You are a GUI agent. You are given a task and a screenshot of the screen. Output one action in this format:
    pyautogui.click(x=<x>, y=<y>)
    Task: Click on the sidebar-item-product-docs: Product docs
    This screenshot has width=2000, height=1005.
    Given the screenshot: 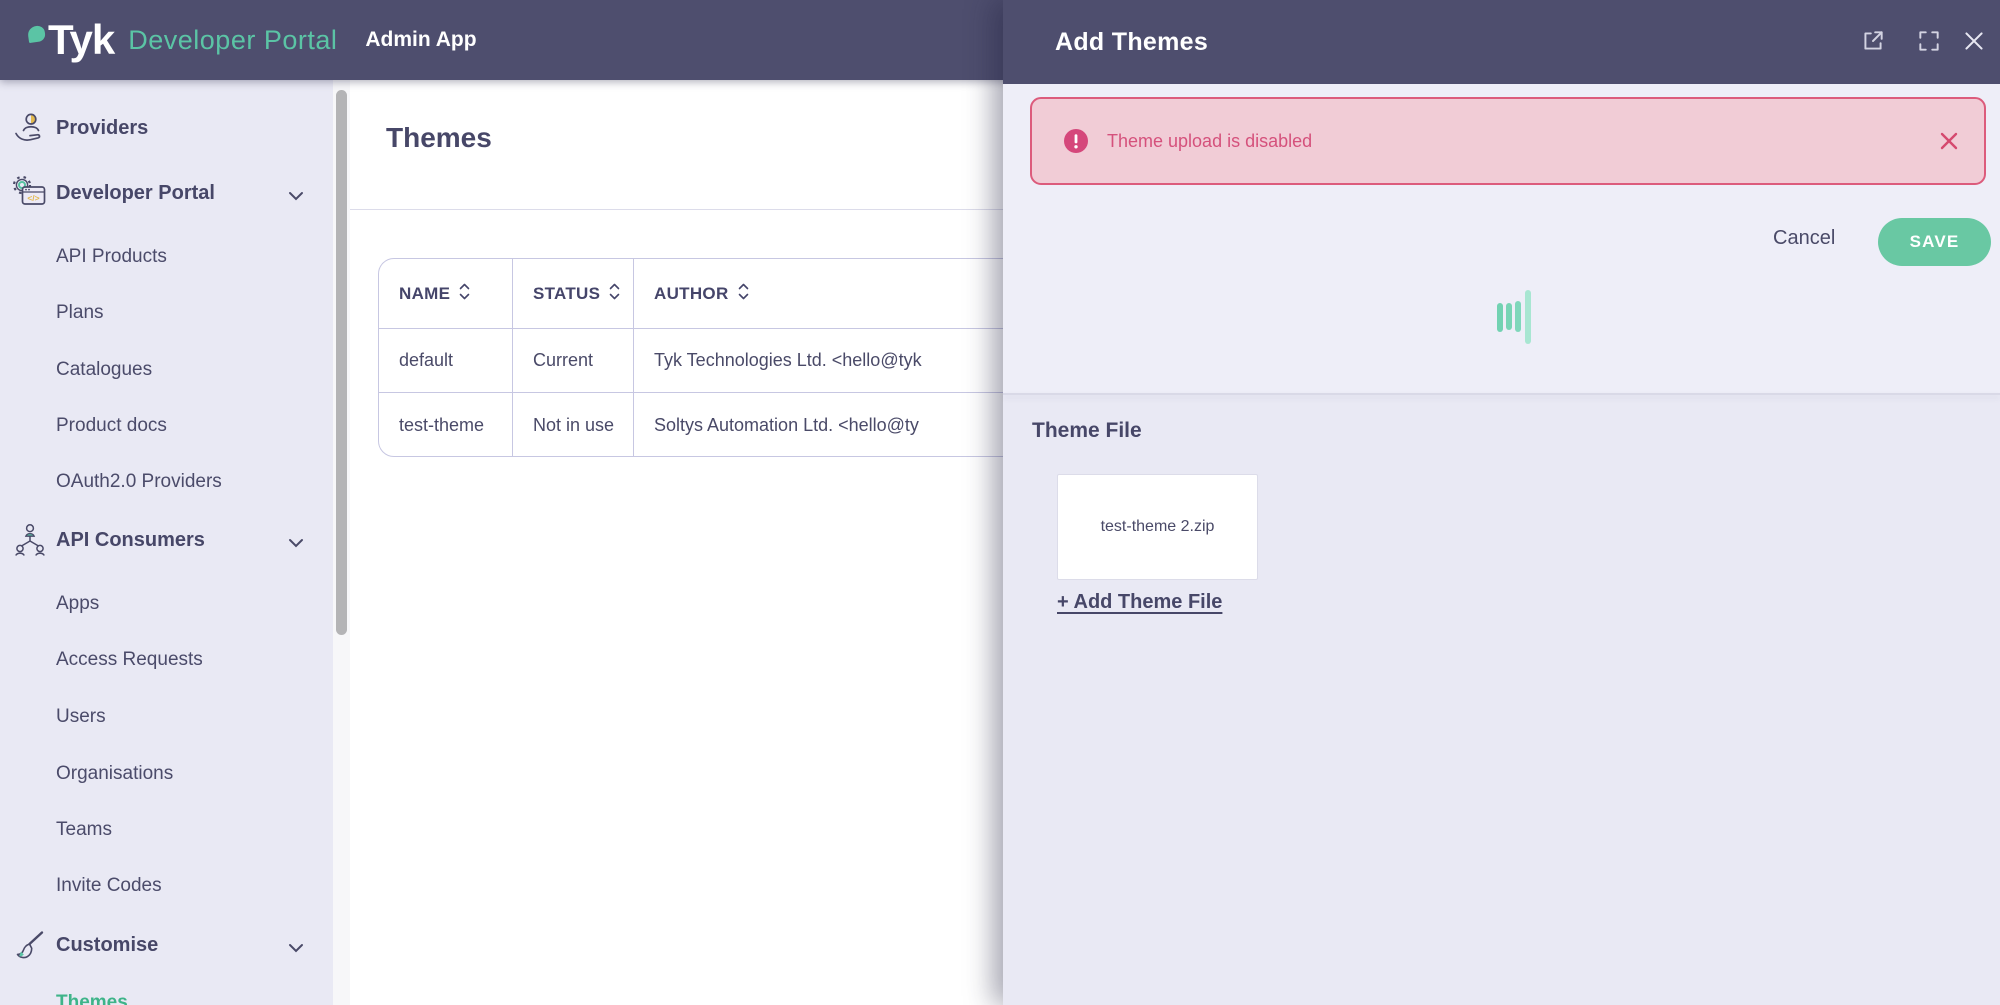 What is the action you would take?
    pyautogui.click(x=111, y=425)
    